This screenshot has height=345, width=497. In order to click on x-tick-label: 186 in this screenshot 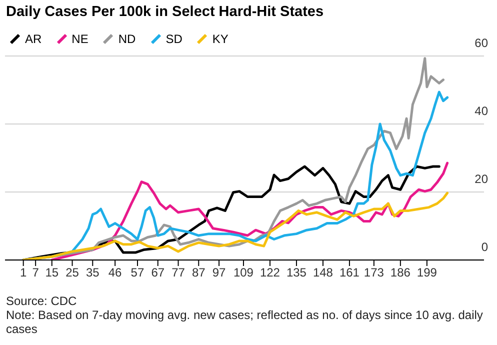, I will do `click(400, 273)`.